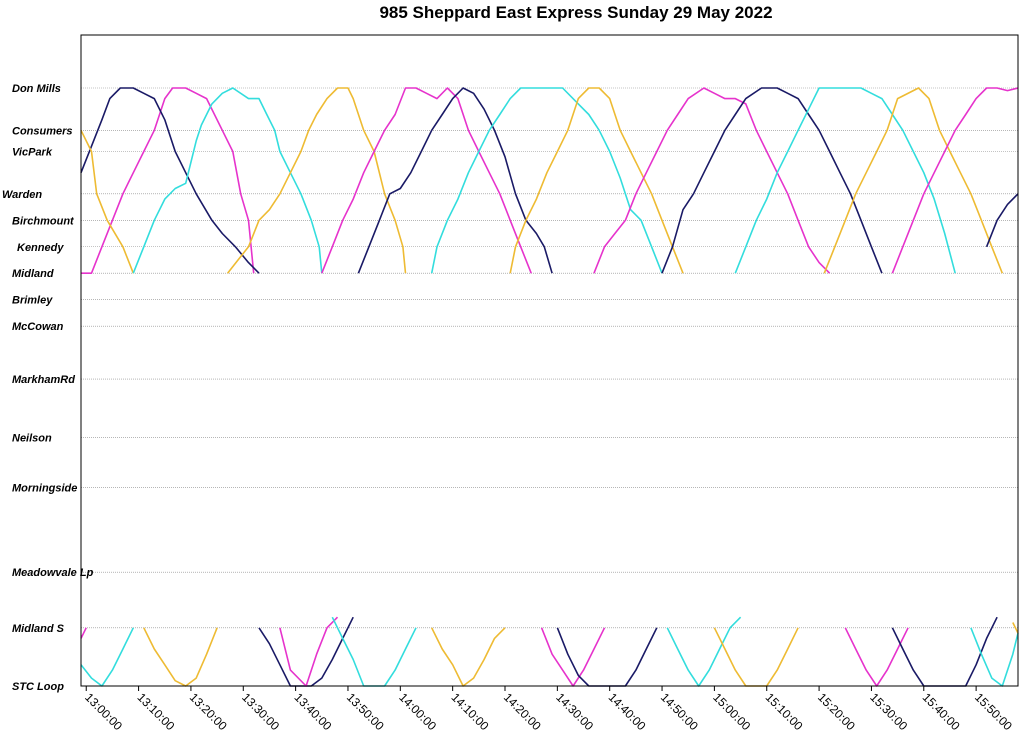  What do you see at coordinates (784, 711) in the screenshot?
I see `x-tick-label: 15:10:00` at bounding box center [784, 711].